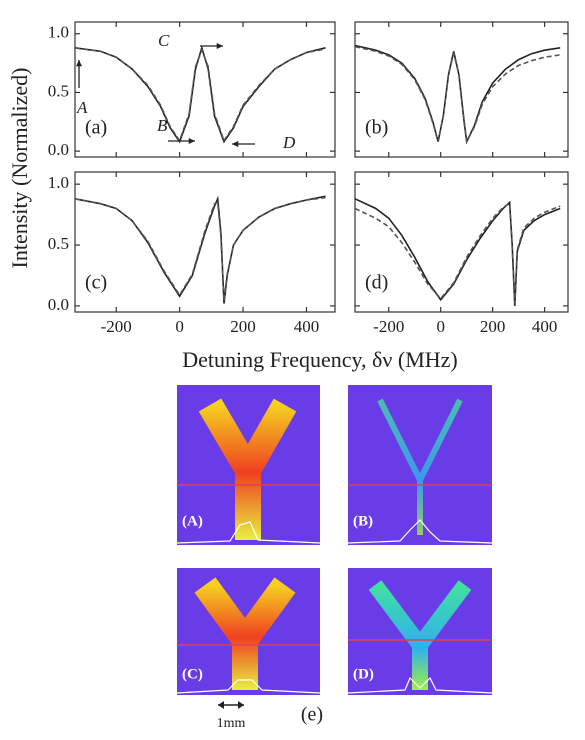 This screenshot has width=585, height=740. I want to click on image-c, so click(248, 631).